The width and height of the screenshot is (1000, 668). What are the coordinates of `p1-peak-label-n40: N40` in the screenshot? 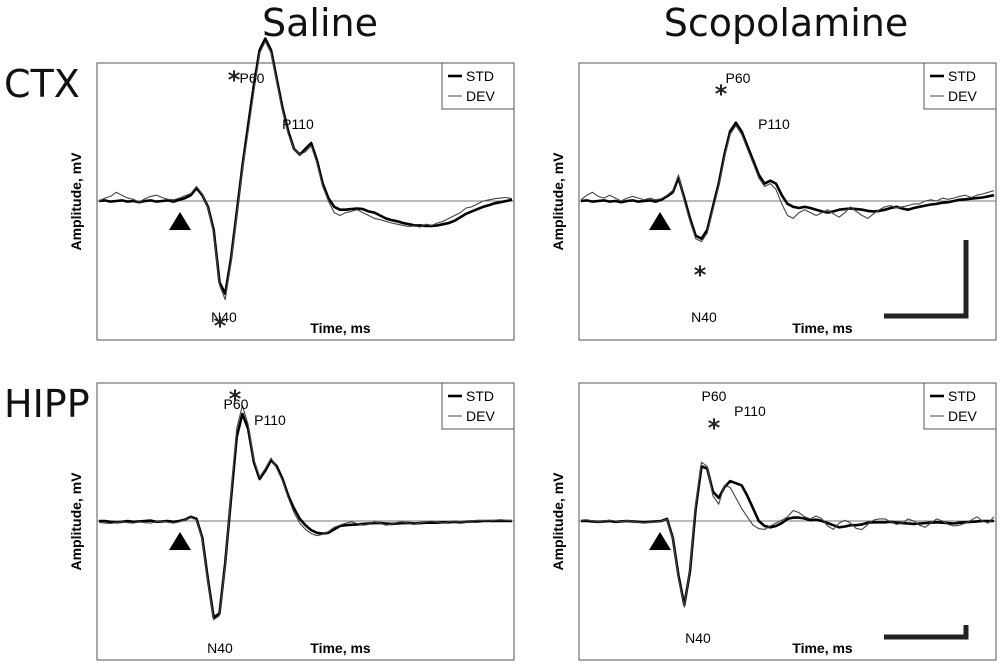 It's located at (704, 317).